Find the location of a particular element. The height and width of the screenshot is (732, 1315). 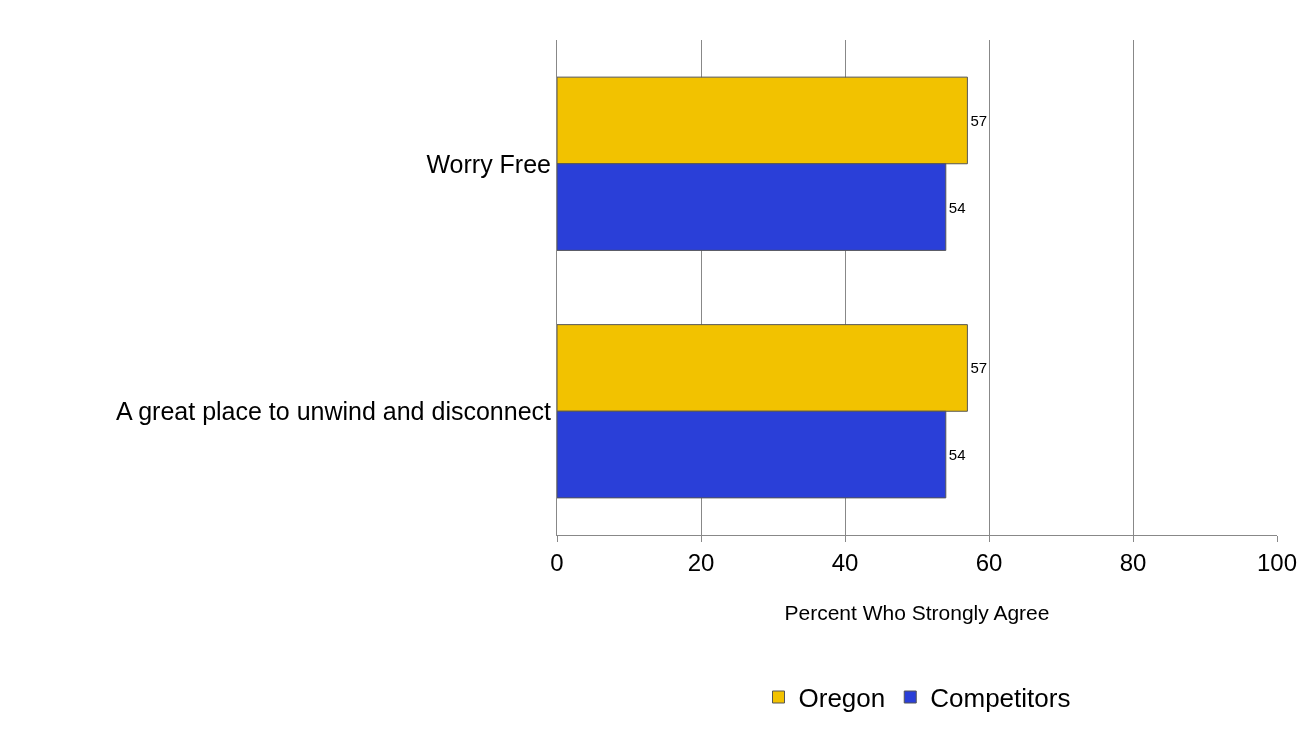

legend-label: Competitors is located at coordinates (1000, 698).